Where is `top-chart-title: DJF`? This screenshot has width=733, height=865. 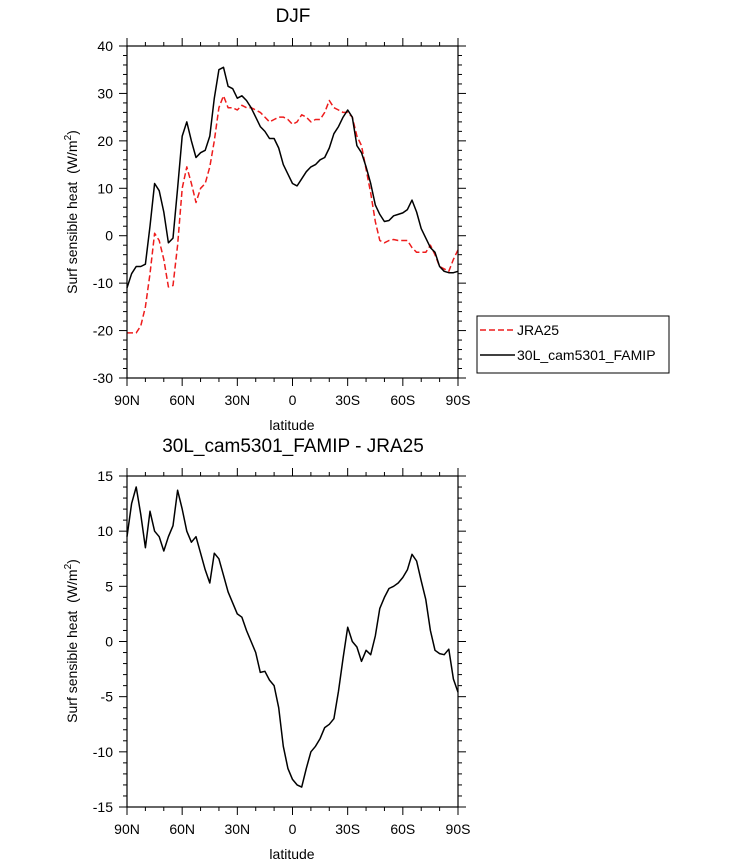 top-chart-title: DJF is located at coordinates (293, 16).